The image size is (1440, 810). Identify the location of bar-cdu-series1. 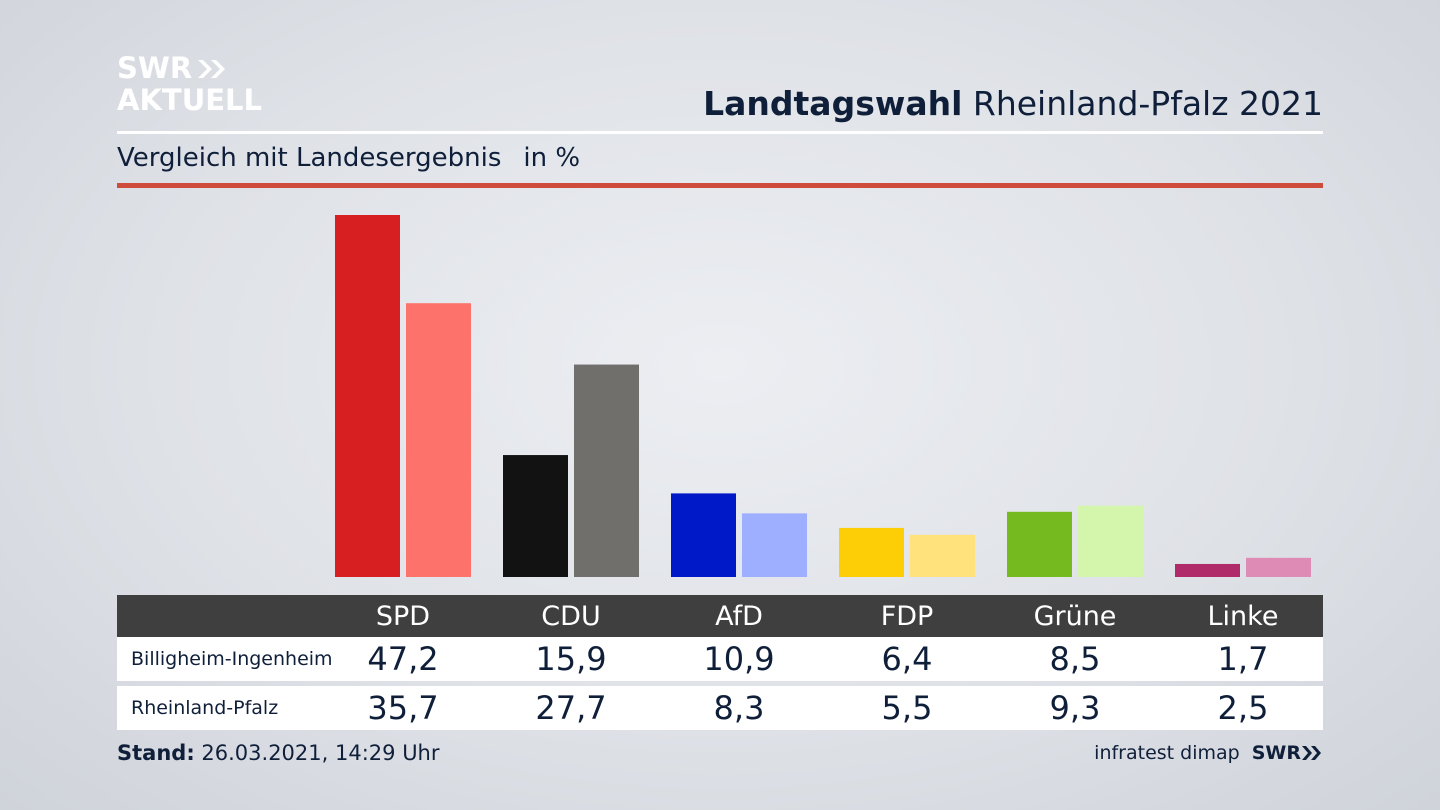
(535, 516).